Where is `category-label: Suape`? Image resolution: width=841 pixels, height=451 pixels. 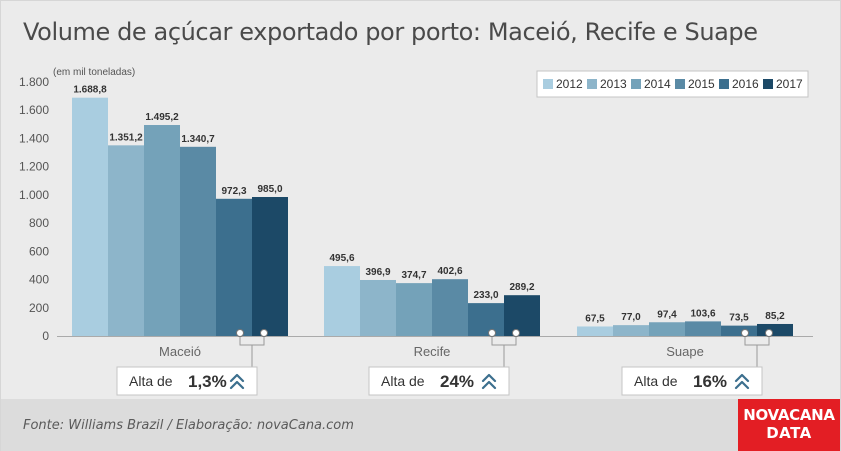
category-label: Suape is located at coordinates (685, 351).